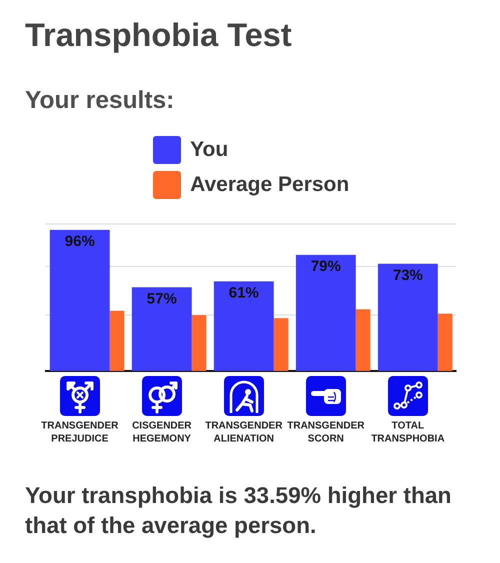 This screenshot has width=500, height=563. What do you see at coordinates (407, 275) in the screenshot?
I see `data-label: 73%` at bounding box center [407, 275].